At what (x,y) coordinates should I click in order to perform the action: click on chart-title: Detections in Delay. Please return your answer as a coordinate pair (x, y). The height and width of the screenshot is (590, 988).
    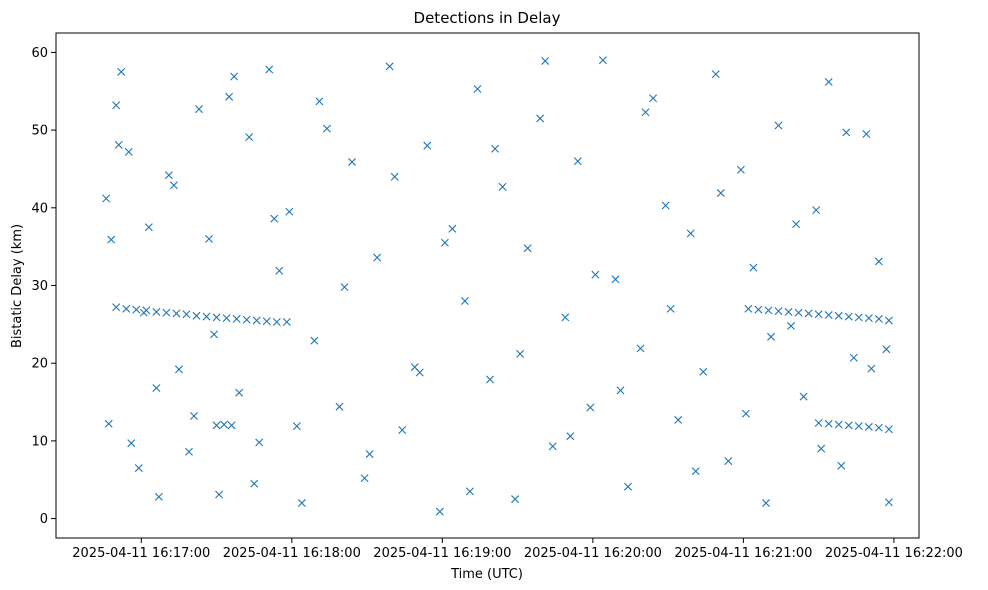
    Looking at the image, I should click on (487, 18).